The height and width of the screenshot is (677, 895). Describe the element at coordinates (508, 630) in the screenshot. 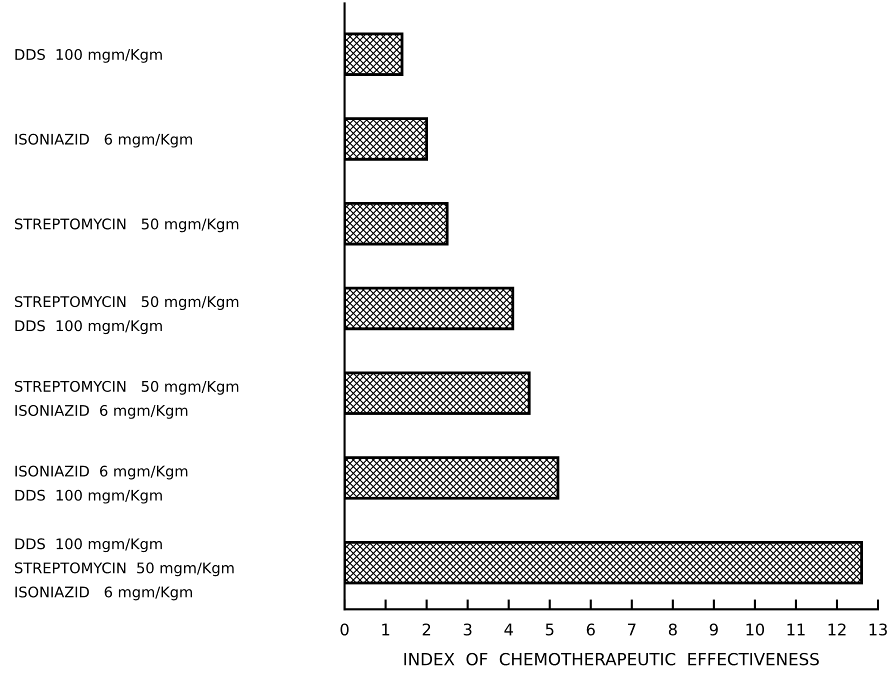

I see `x-tick-label: 4` at that location.